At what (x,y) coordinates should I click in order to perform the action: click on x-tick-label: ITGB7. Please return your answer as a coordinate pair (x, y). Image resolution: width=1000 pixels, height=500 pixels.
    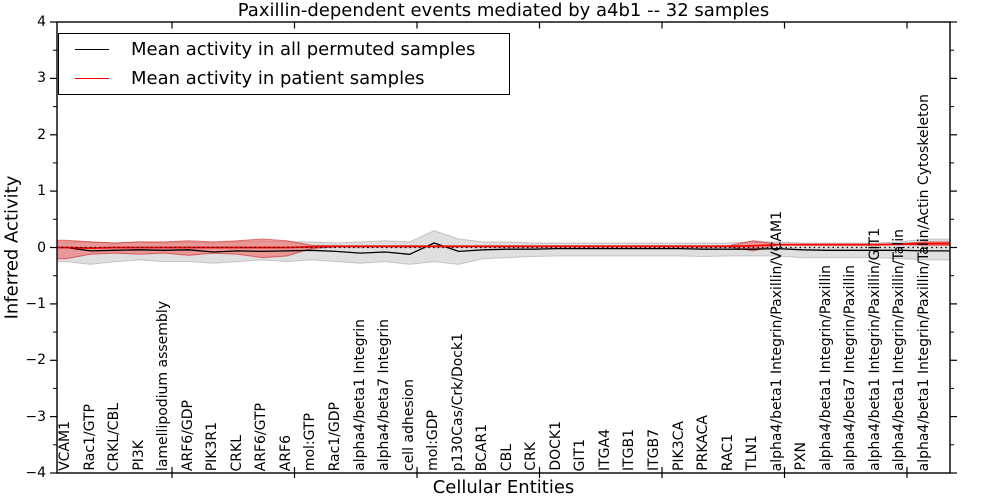
    Looking at the image, I should click on (654, 449).